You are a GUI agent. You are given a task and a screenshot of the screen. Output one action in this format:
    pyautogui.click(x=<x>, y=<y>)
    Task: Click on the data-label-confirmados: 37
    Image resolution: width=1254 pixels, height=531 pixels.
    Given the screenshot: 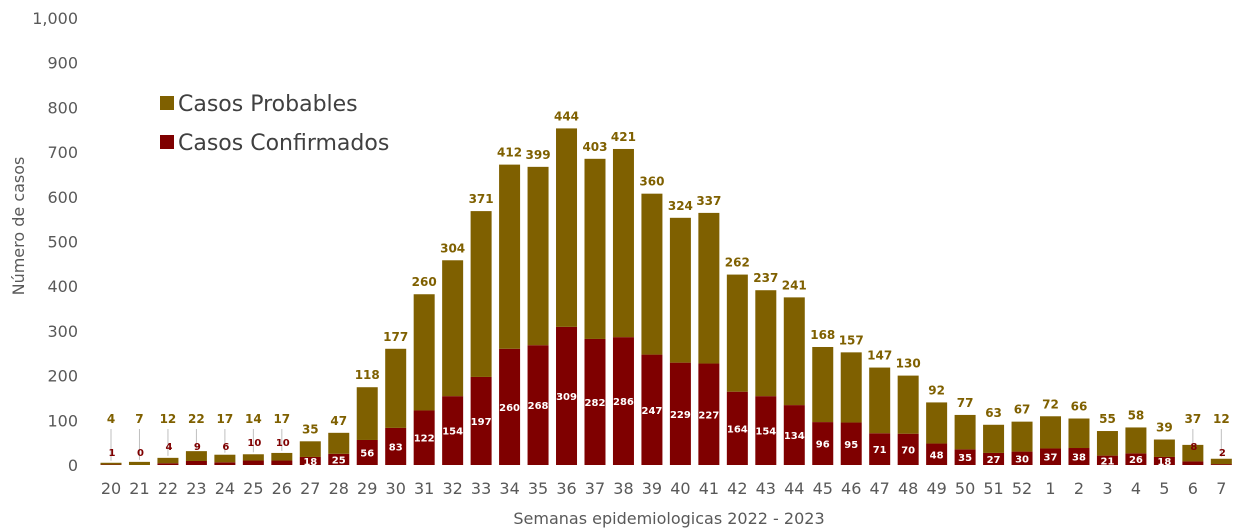 What is the action you would take?
    pyautogui.click(x=1051, y=458)
    